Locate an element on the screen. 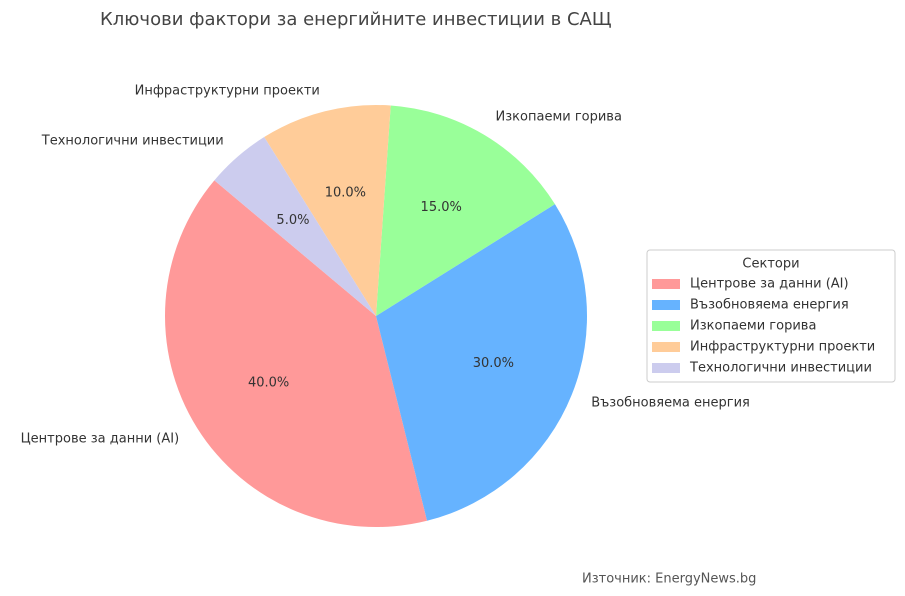  source-note: Източник: EnergyNews.bg is located at coordinates (669, 579).